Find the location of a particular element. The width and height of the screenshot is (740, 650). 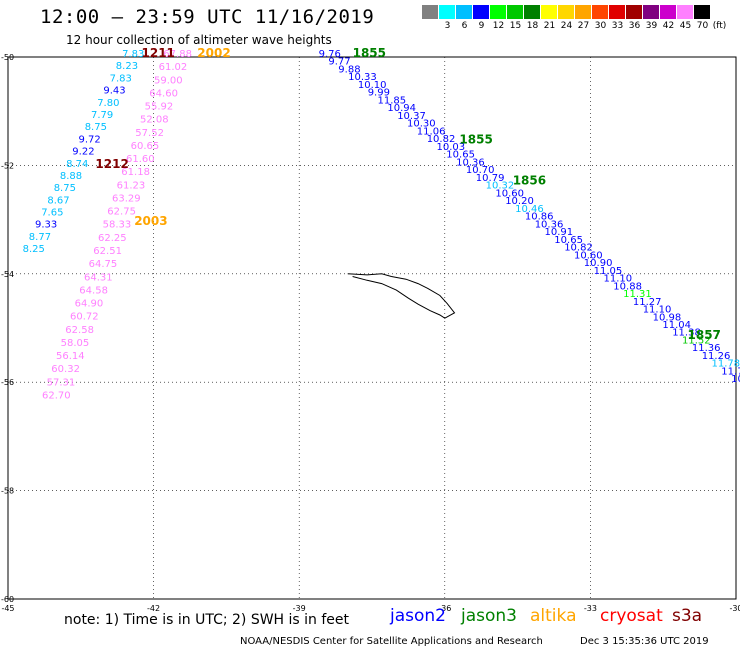

scale-tick-label: 33 is located at coordinates (617, 26).